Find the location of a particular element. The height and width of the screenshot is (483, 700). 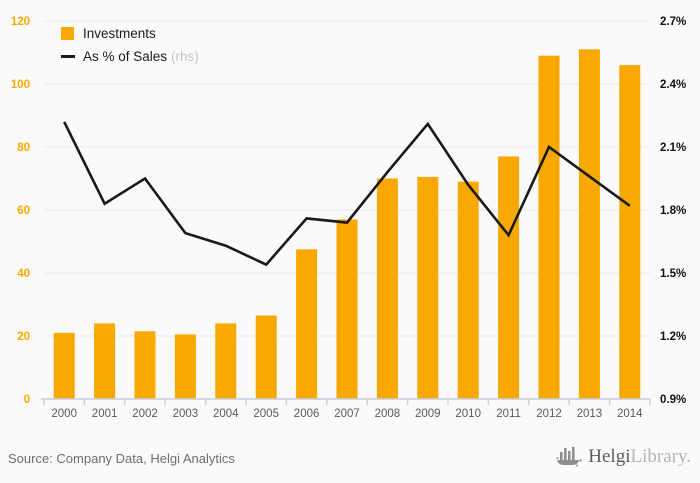

y-axis-left-label: 60 is located at coordinates (23, 211).